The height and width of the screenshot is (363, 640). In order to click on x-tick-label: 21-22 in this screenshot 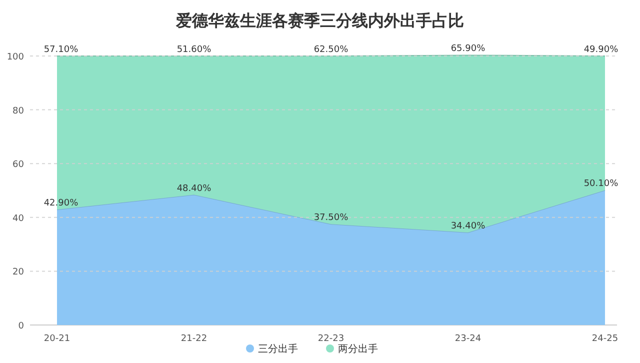, I will do `click(194, 339)`.